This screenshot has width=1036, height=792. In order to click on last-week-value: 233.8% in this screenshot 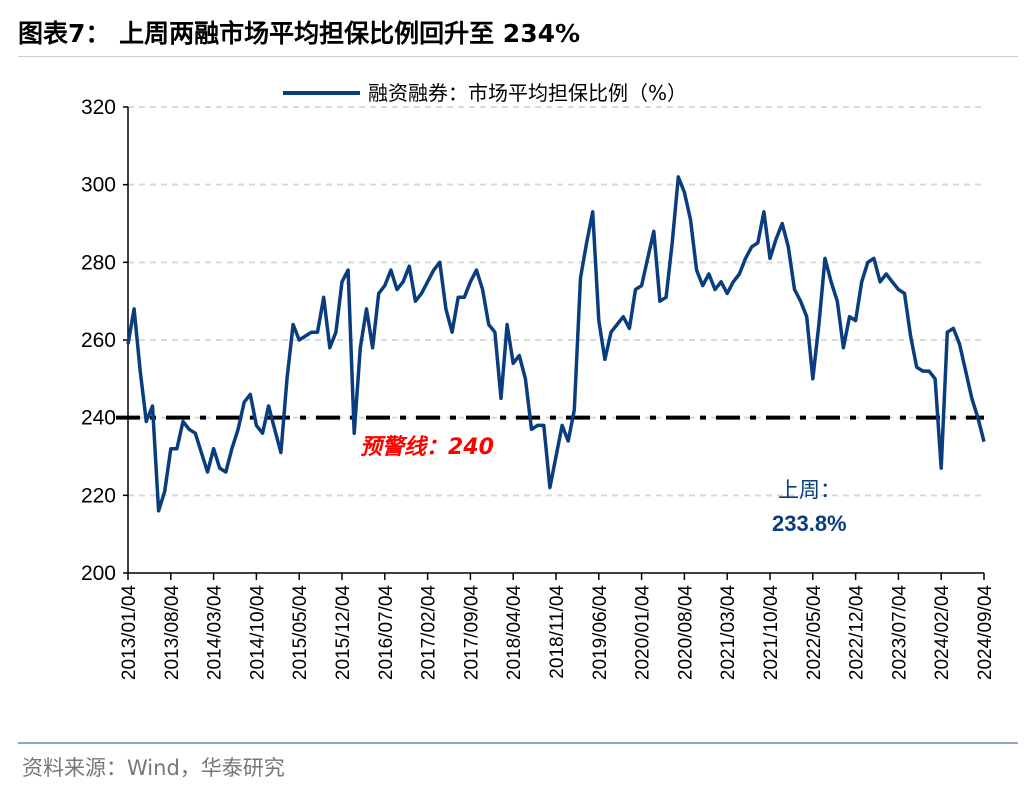, I will do `click(809, 523)`.